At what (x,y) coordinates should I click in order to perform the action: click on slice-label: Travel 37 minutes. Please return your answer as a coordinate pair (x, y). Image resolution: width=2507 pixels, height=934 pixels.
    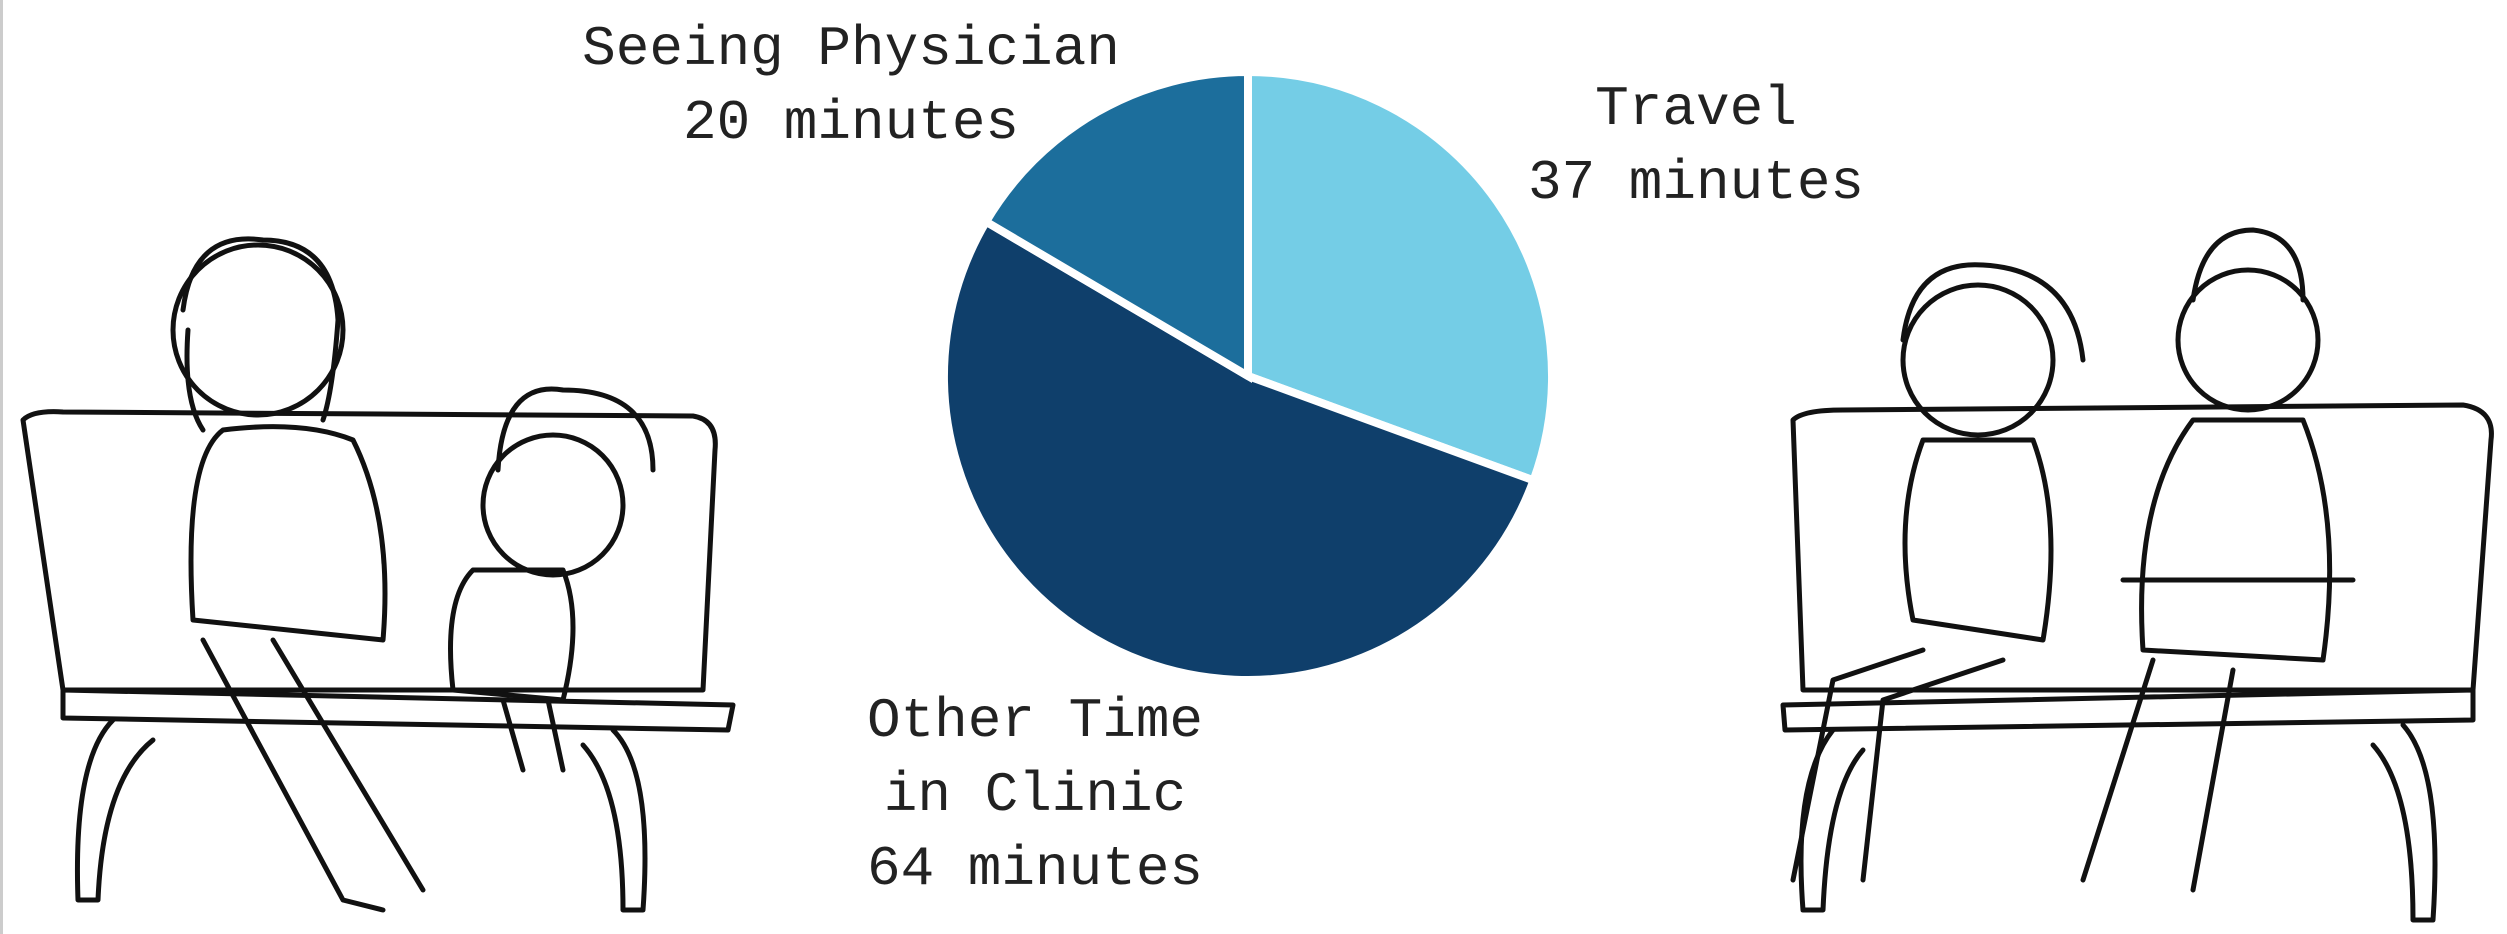
    Looking at the image, I should click on (1696, 146).